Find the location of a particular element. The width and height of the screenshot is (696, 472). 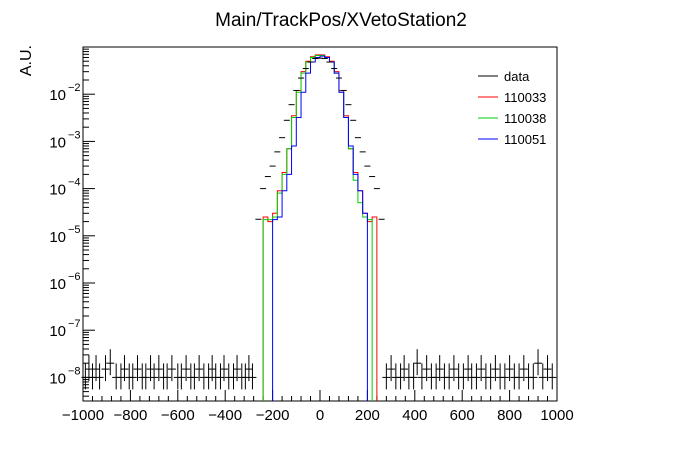

series-110051-histogram is located at coordinates (320, 228).